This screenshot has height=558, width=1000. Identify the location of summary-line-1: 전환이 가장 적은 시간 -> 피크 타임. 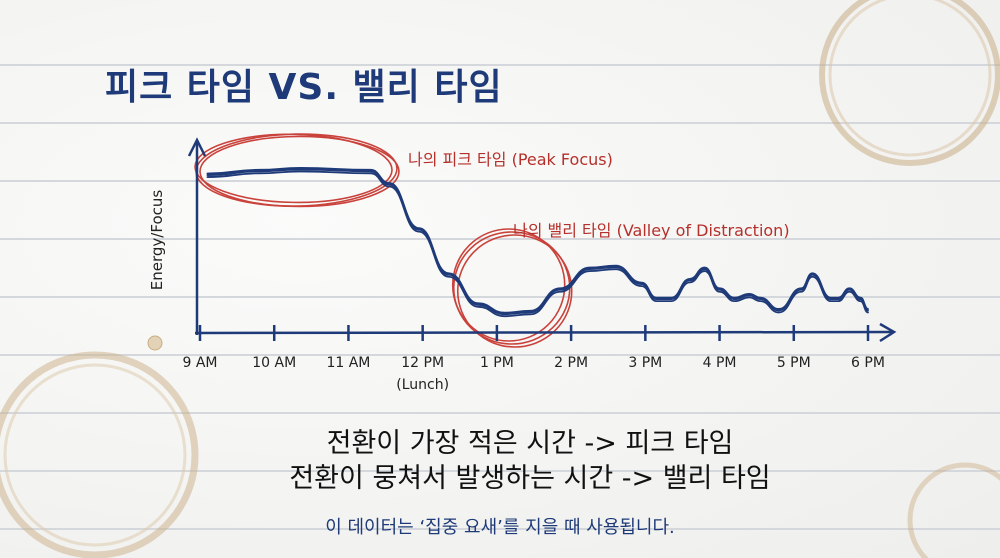
(530, 443).